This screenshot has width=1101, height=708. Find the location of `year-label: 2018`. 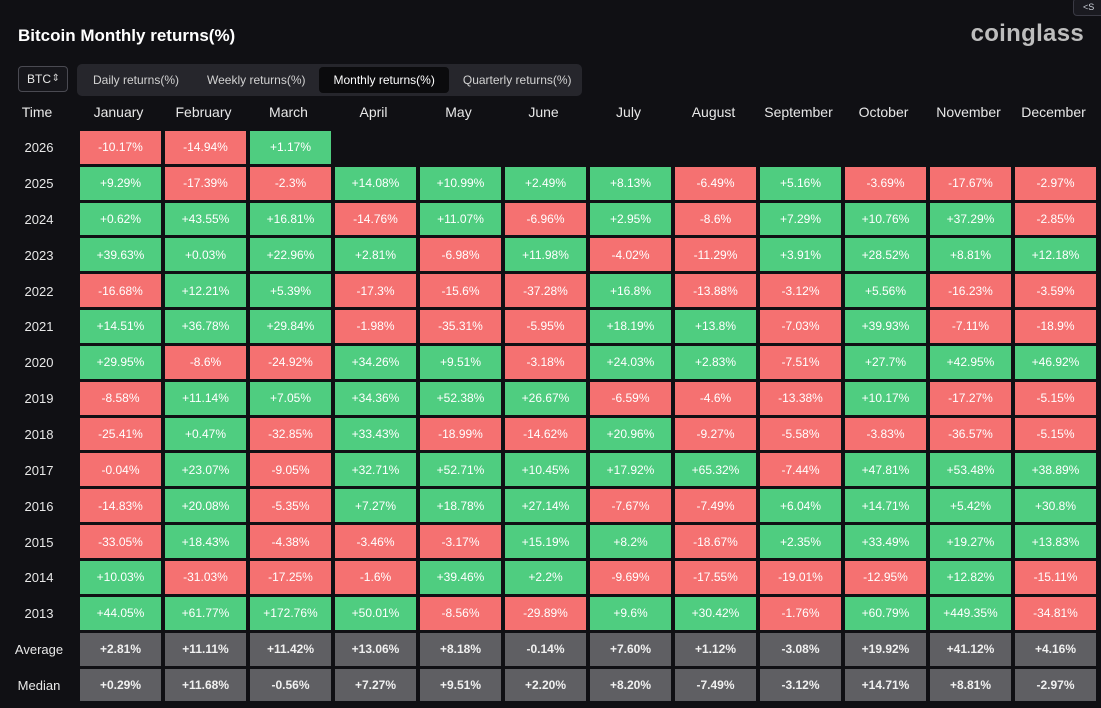

year-label: 2018 is located at coordinates (39, 435).